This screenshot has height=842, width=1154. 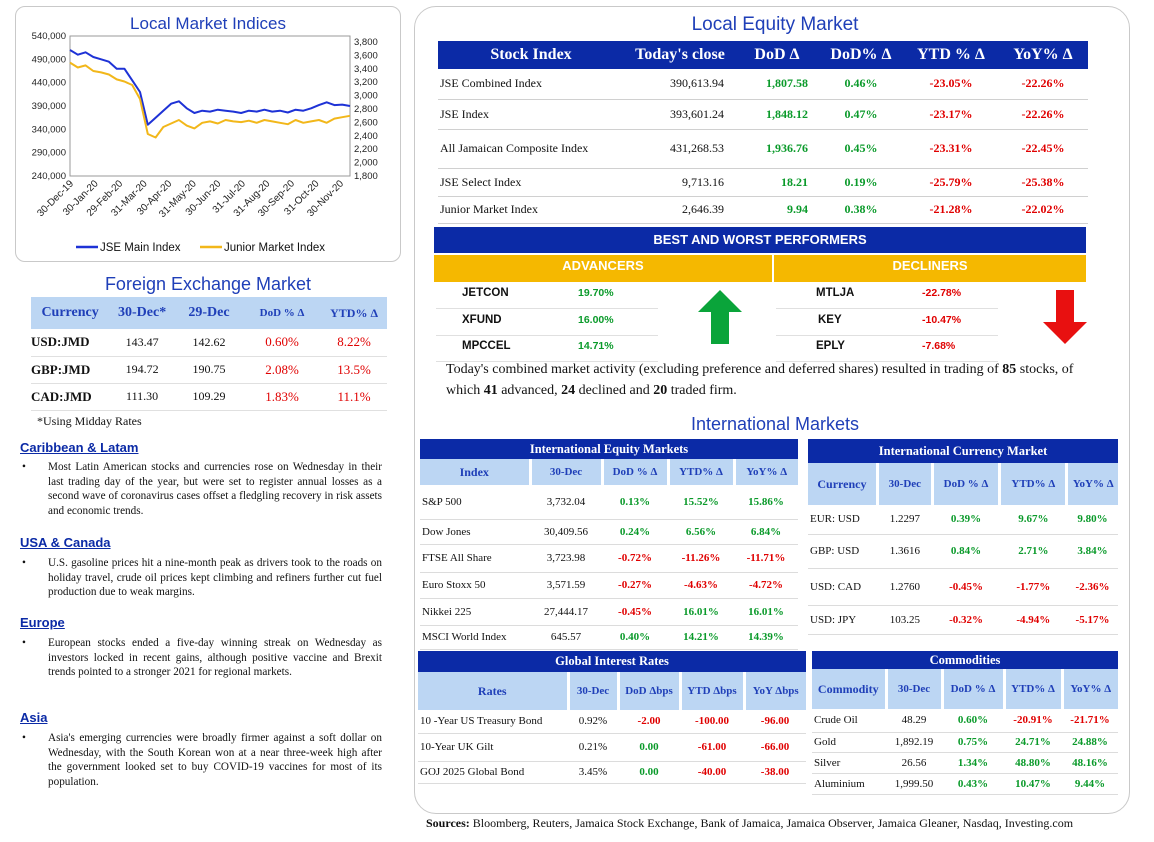 I want to click on index-yoy: -22.45%, so click(x=1043, y=149).